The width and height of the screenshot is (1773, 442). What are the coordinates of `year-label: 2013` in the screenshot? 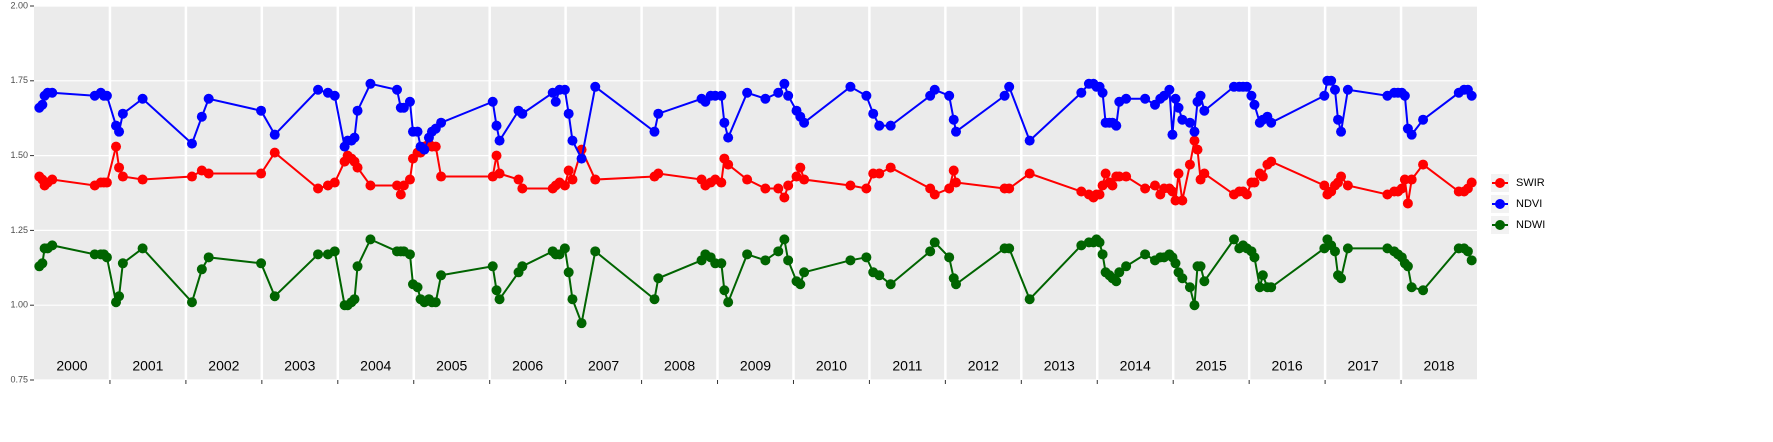 It's located at (1059, 366).